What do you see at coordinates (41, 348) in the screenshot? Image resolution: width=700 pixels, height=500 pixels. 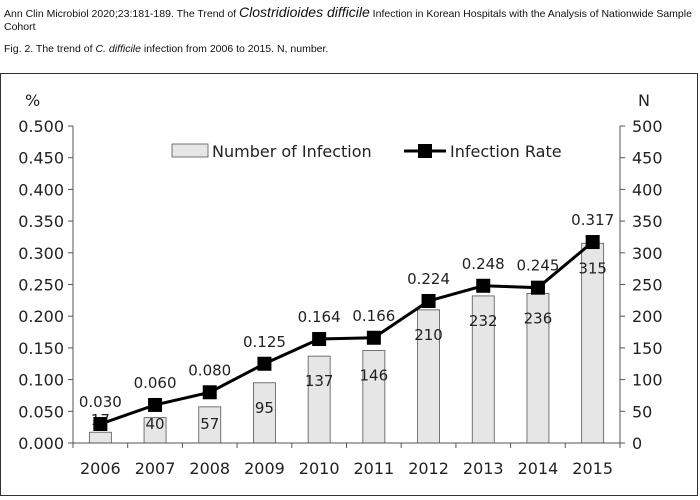 I see `left-tick-label: 0.150` at bounding box center [41, 348].